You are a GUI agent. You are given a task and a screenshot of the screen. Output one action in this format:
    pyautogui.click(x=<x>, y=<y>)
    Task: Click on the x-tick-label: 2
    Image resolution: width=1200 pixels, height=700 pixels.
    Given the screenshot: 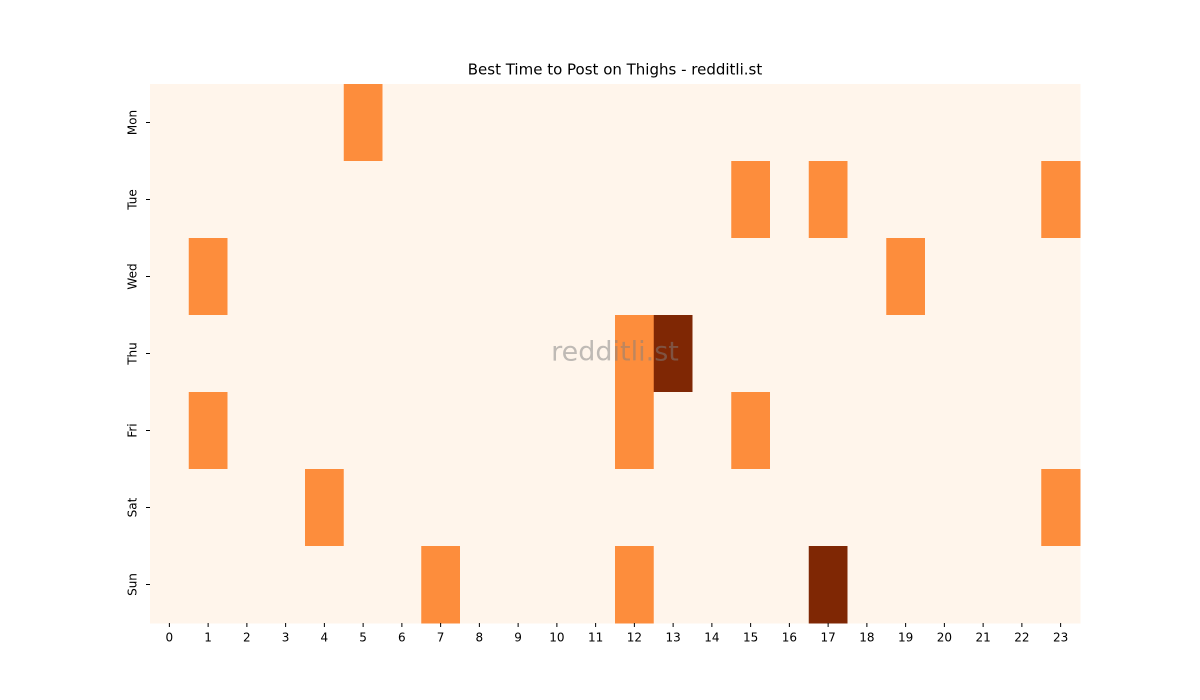 What is the action you would take?
    pyautogui.click(x=247, y=638)
    